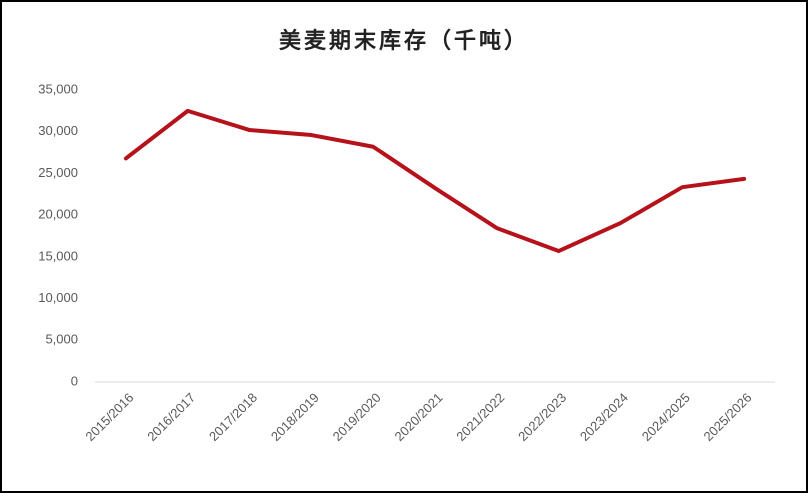 The height and width of the screenshot is (494, 809). I want to click on chart-title: 美麦期末库存（千吨）, so click(404, 41).